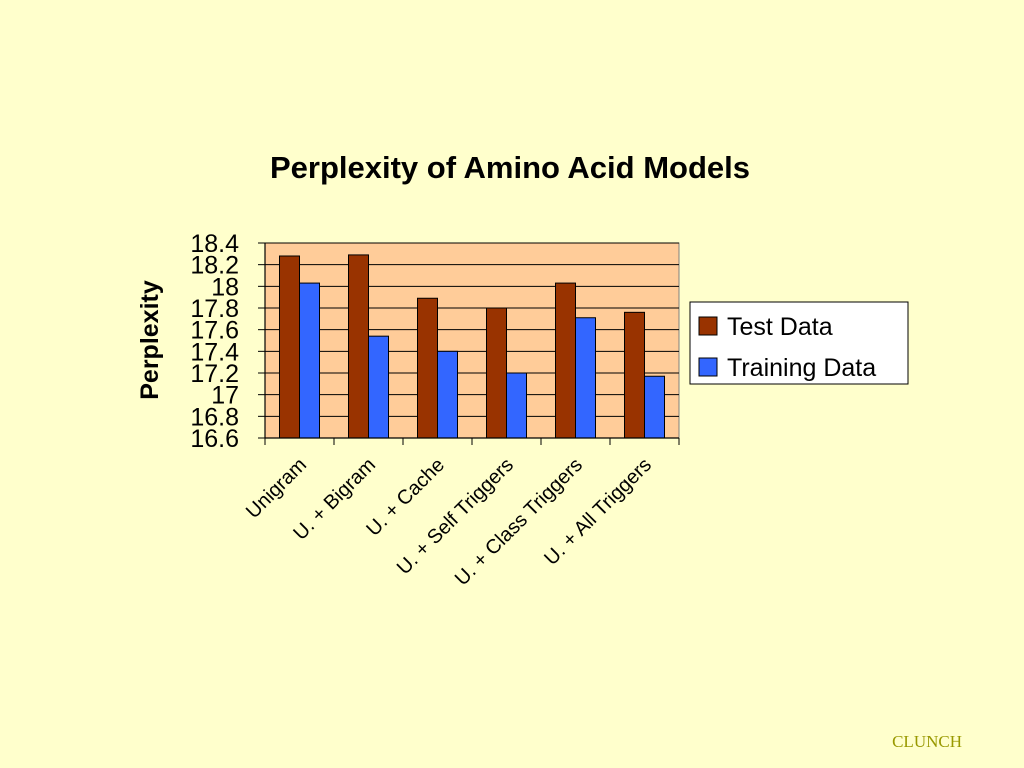  I want to click on bars, so click(472, 346).